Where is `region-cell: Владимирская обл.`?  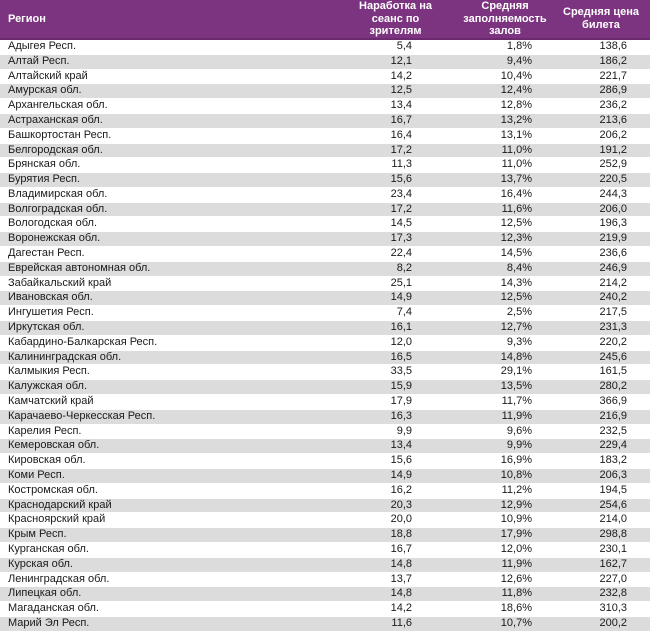
region-cell: Владимирская обл. is located at coordinates (58, 193).